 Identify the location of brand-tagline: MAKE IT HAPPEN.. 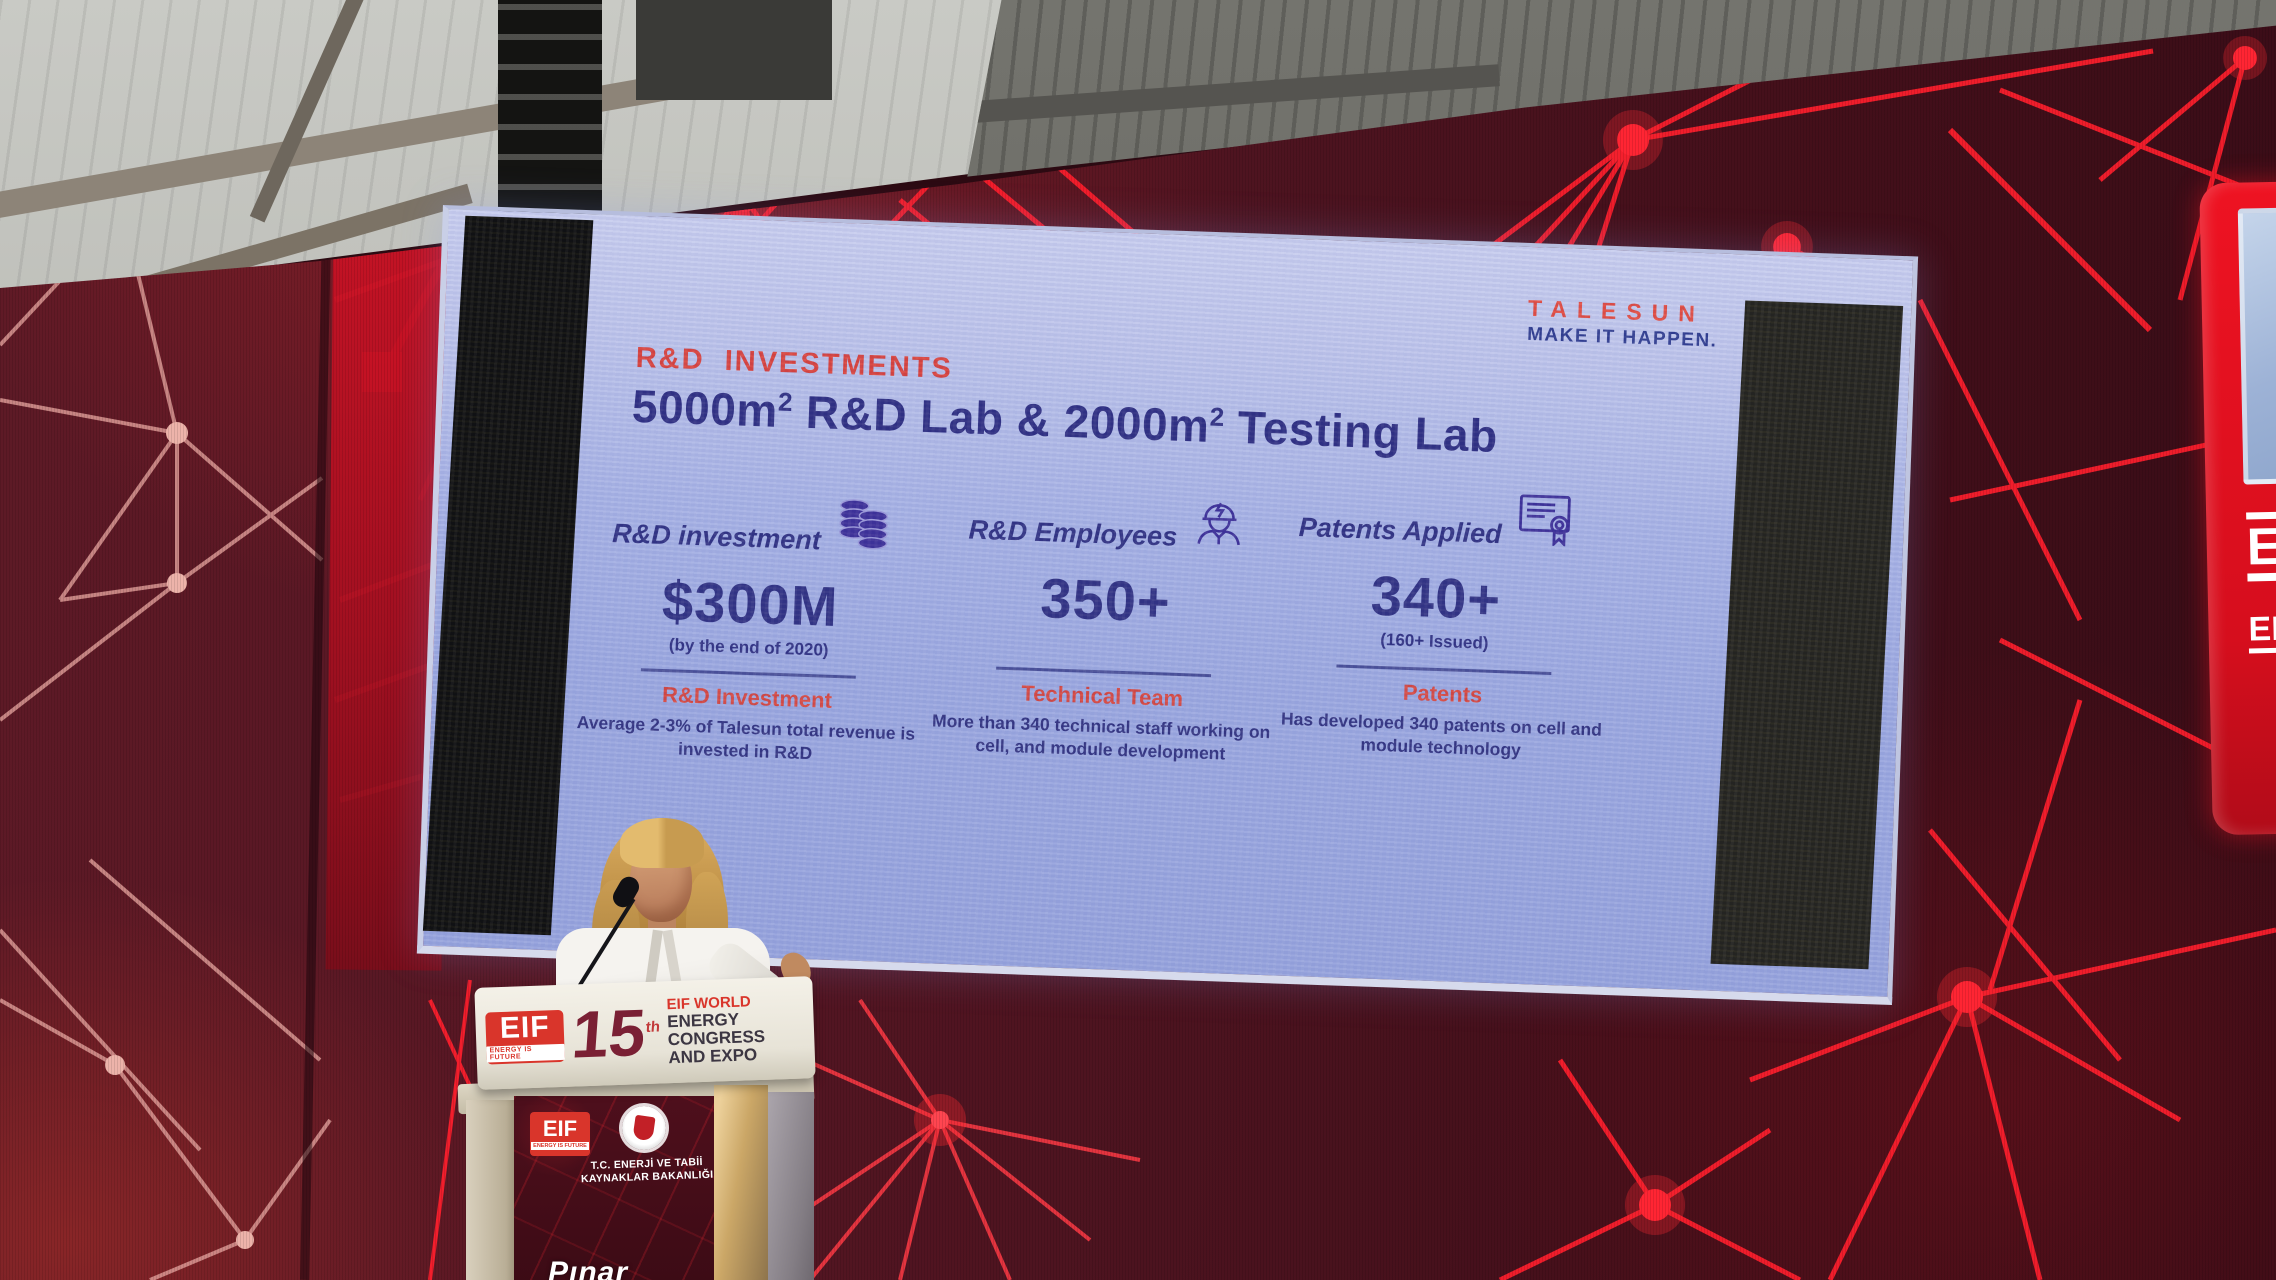
(1622, 337).